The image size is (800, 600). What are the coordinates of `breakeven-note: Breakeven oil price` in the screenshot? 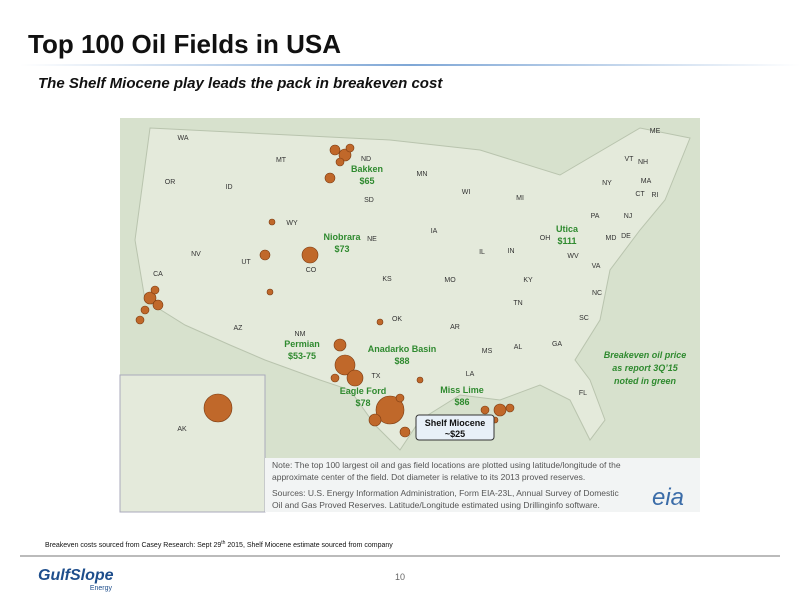 It's located at (645, 355).